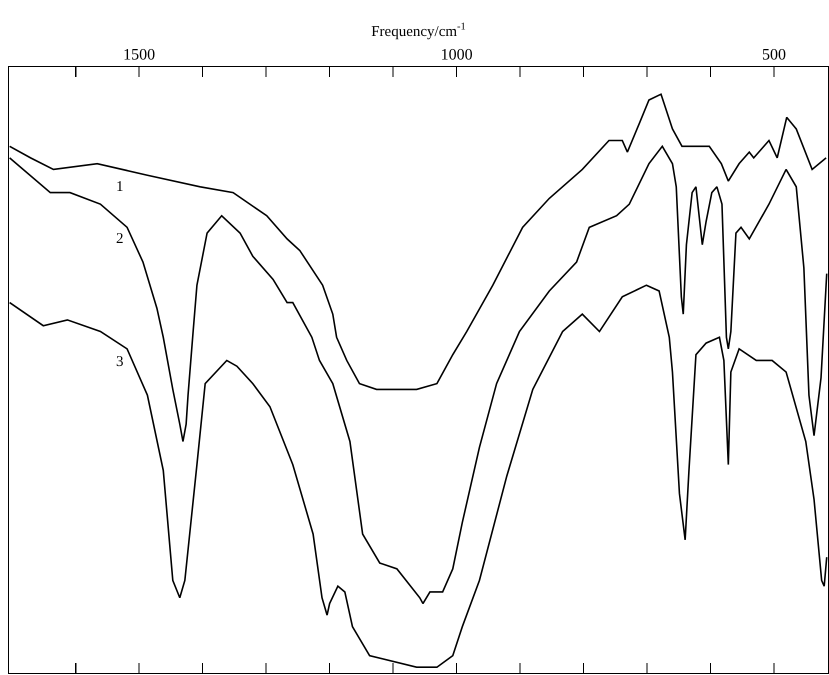 Image resolution: width=829 pixels, height=675 pixels. What do you see at coordinates (418, 30) in the screenshot?
I see `x-axis-title: Frequency/cm$^{-1}$` at bounding box center [418, 30].